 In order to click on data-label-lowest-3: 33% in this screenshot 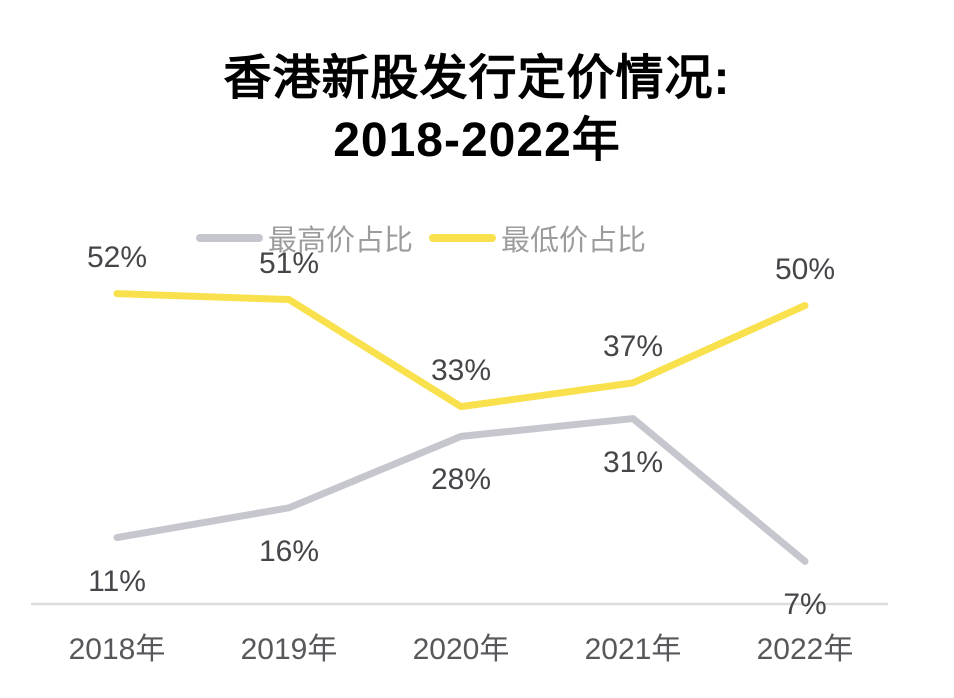, I will do `click(461, 370)`.